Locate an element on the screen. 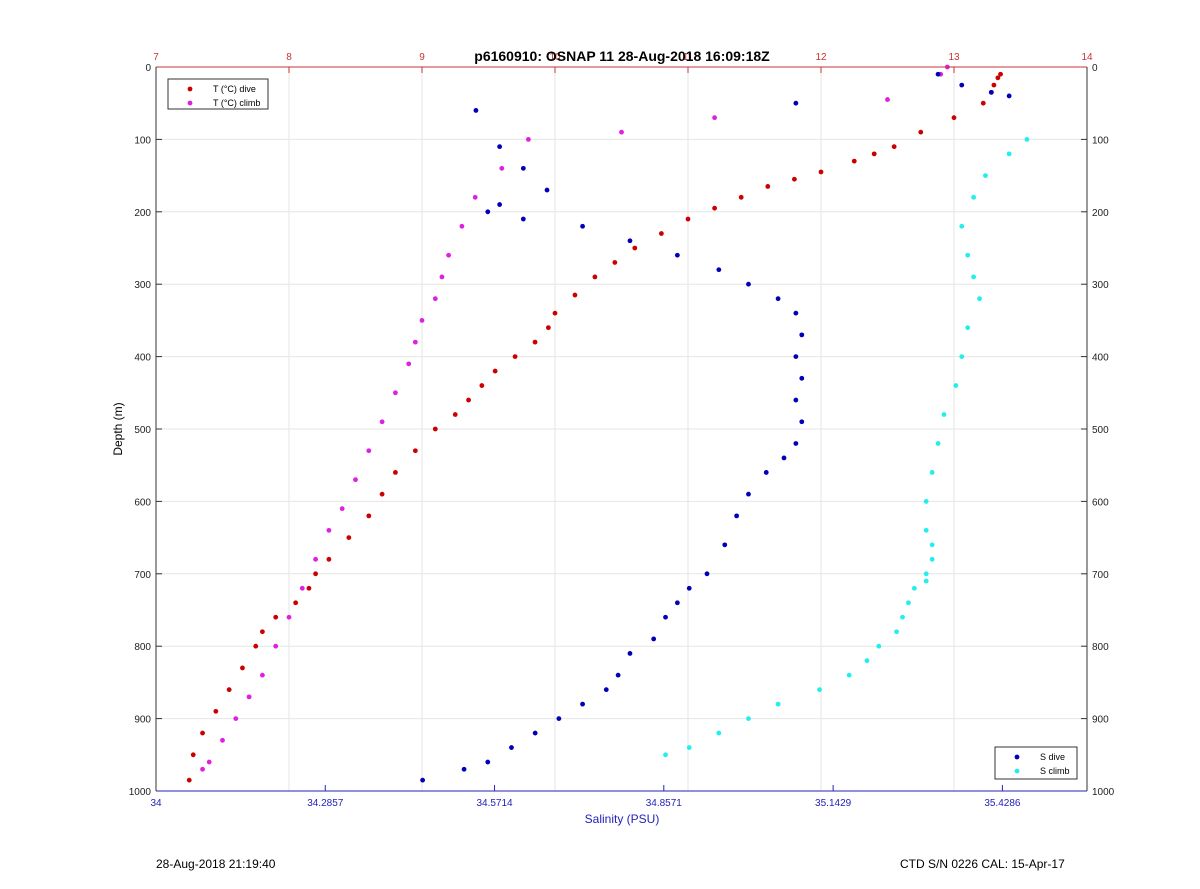 This screenshot has height=889, width=1200. y-tick-label-left: 300 is located at coordinates (142, 285).